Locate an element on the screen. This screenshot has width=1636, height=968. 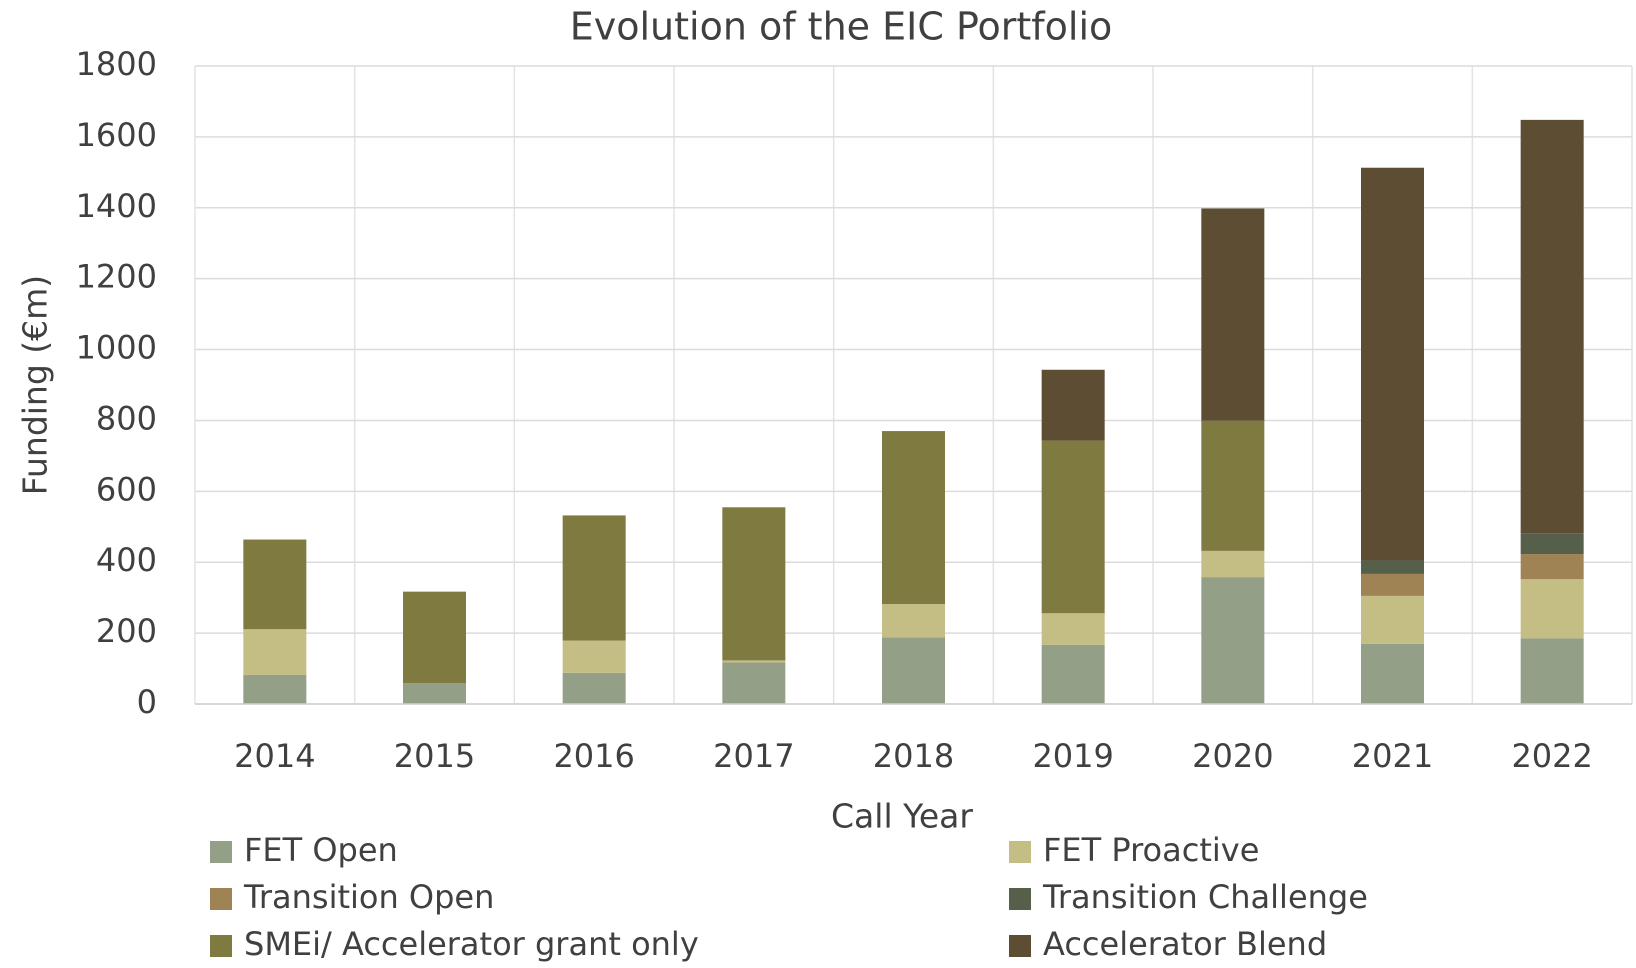
y-tick-label: 1800 is located at coordinates (116, 64).